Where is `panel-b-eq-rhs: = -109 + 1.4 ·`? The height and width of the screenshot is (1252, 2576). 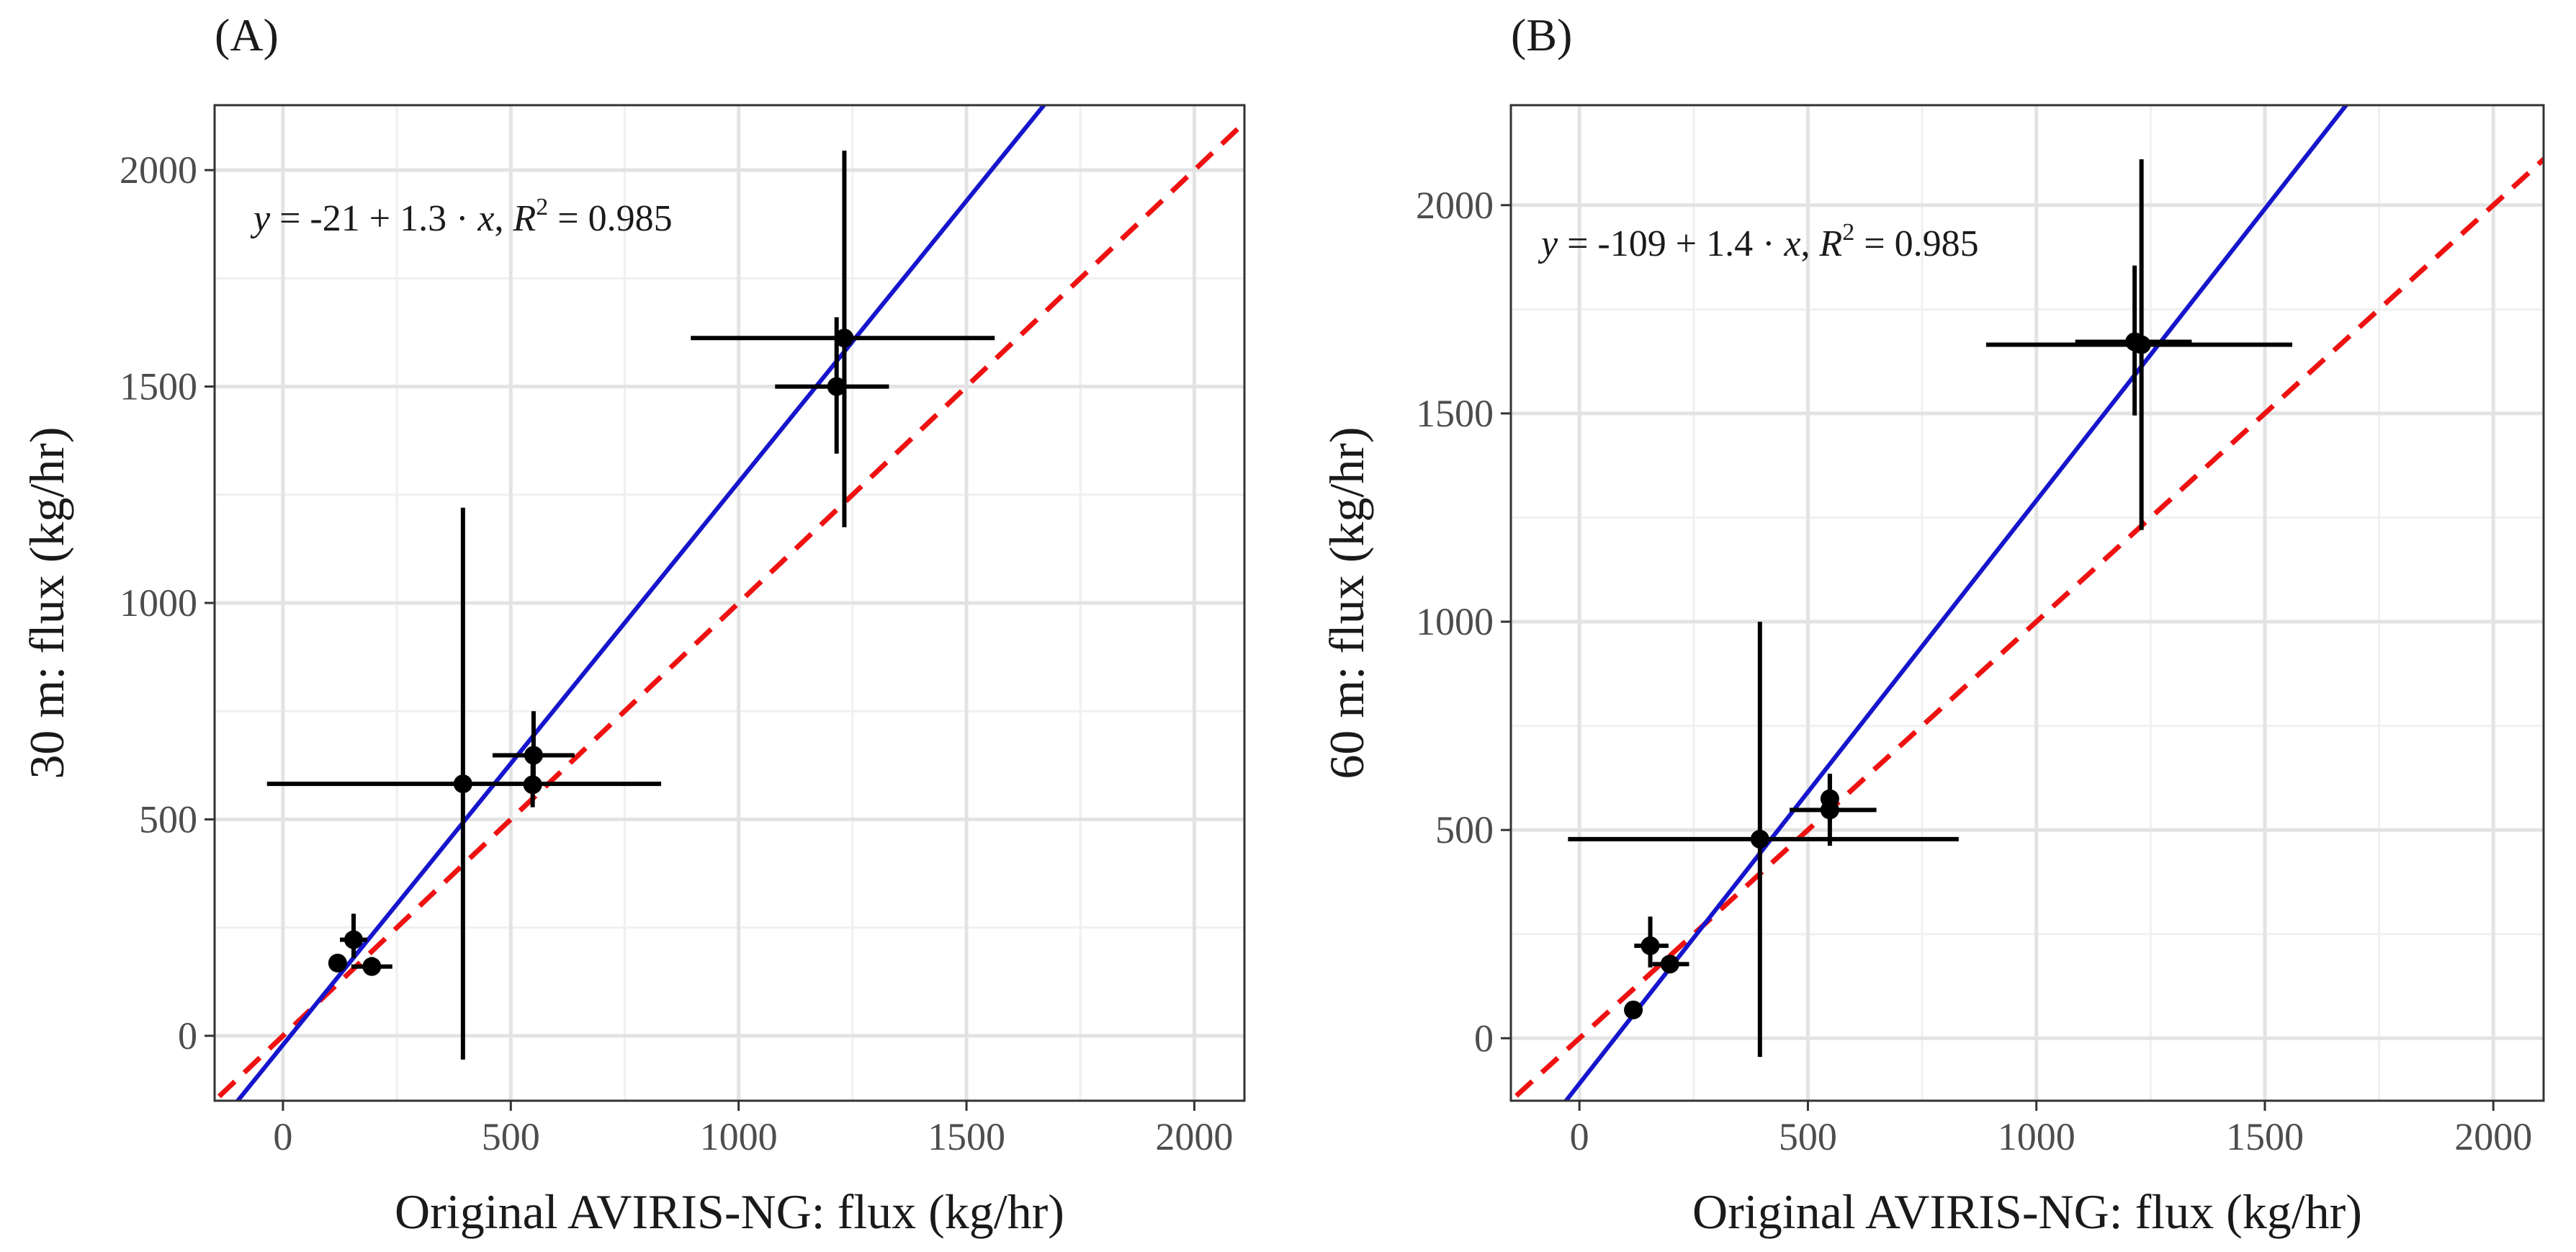 panel-b-eq-rhs: = -109 + 1.4 · is located at coordinates (1671, 243).